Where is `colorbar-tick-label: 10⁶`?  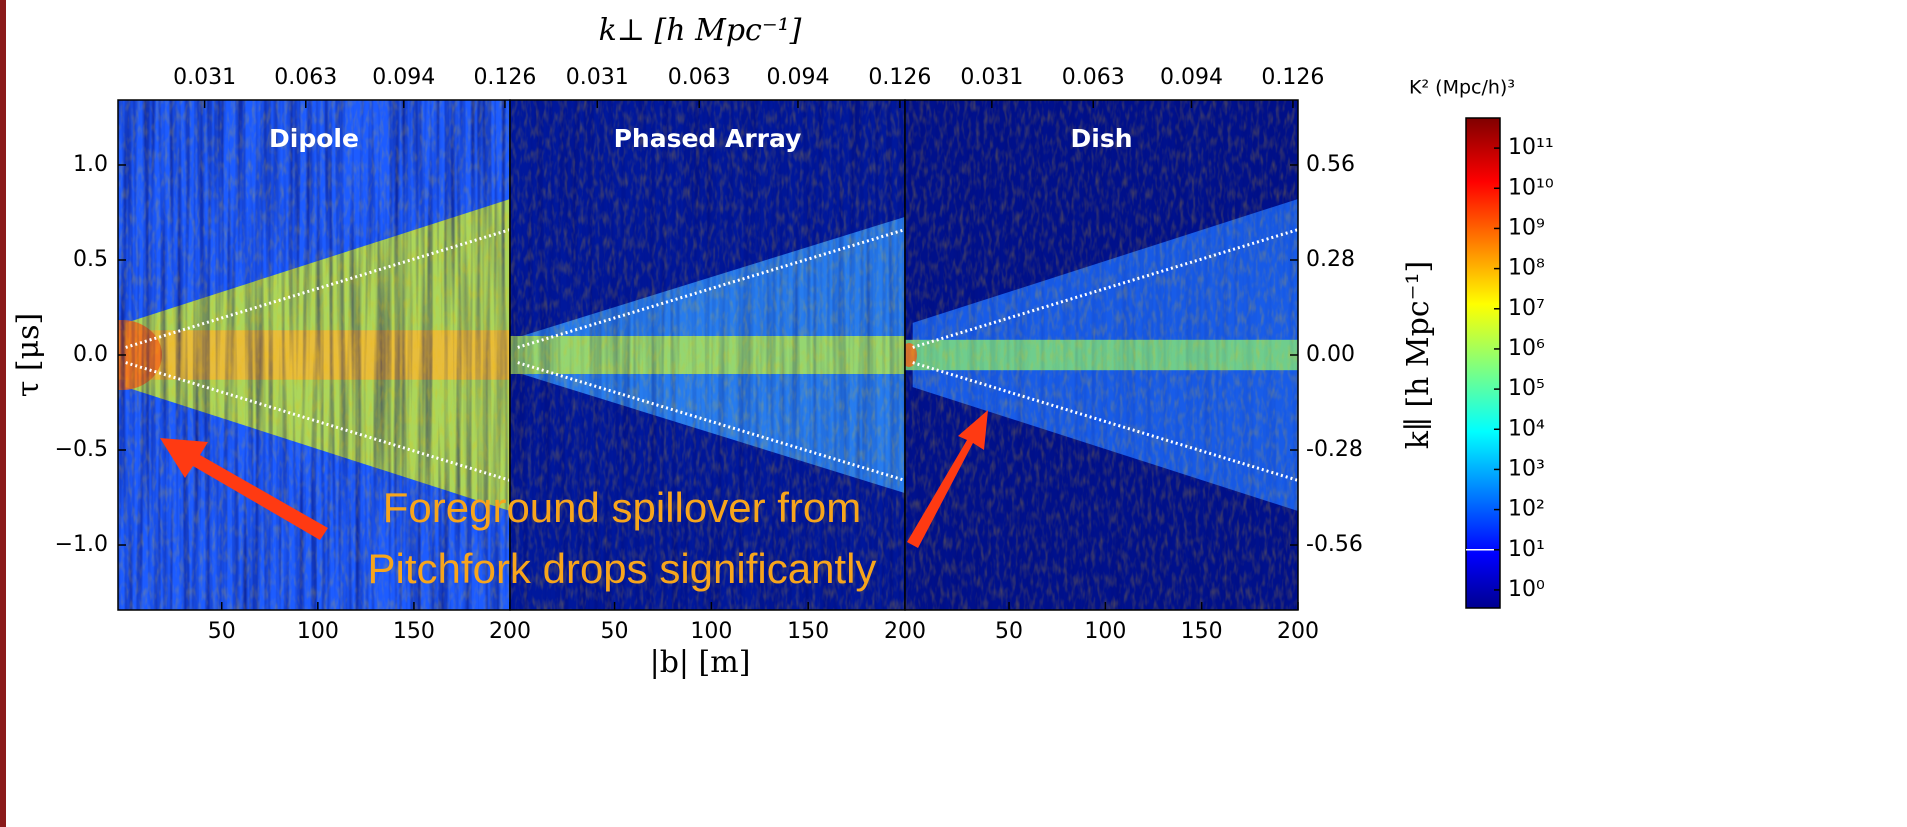
colorbar-tick-label: 10⁶ is located at coordinates (1526, 348).